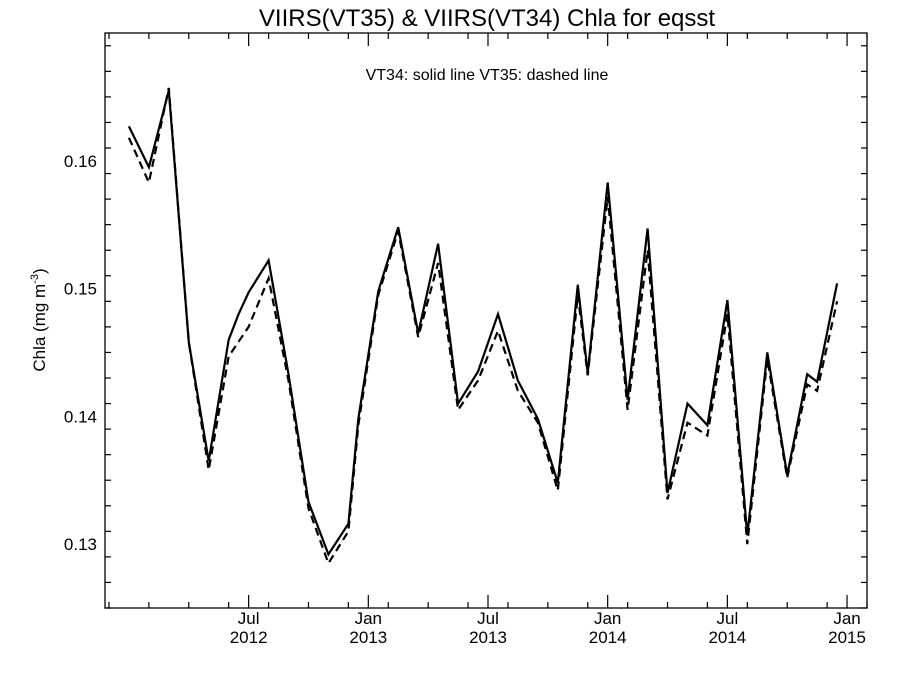 The width and height of the screenshot is (900, 675). What do you see at coordinates (80, 544) in the screenshot?
I see `y-tick-label: 0.13` at bounding box center [80, 544].